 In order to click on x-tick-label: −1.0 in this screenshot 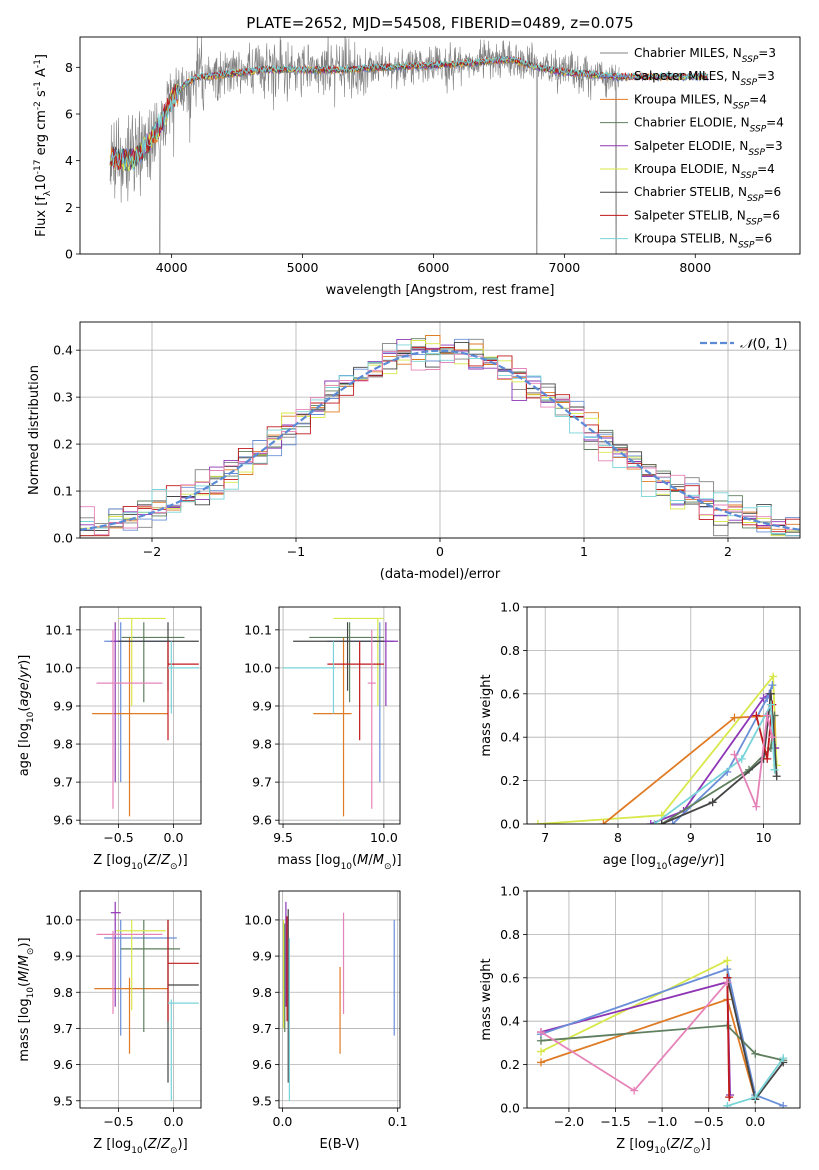, I will do `click(662, 1121)`.